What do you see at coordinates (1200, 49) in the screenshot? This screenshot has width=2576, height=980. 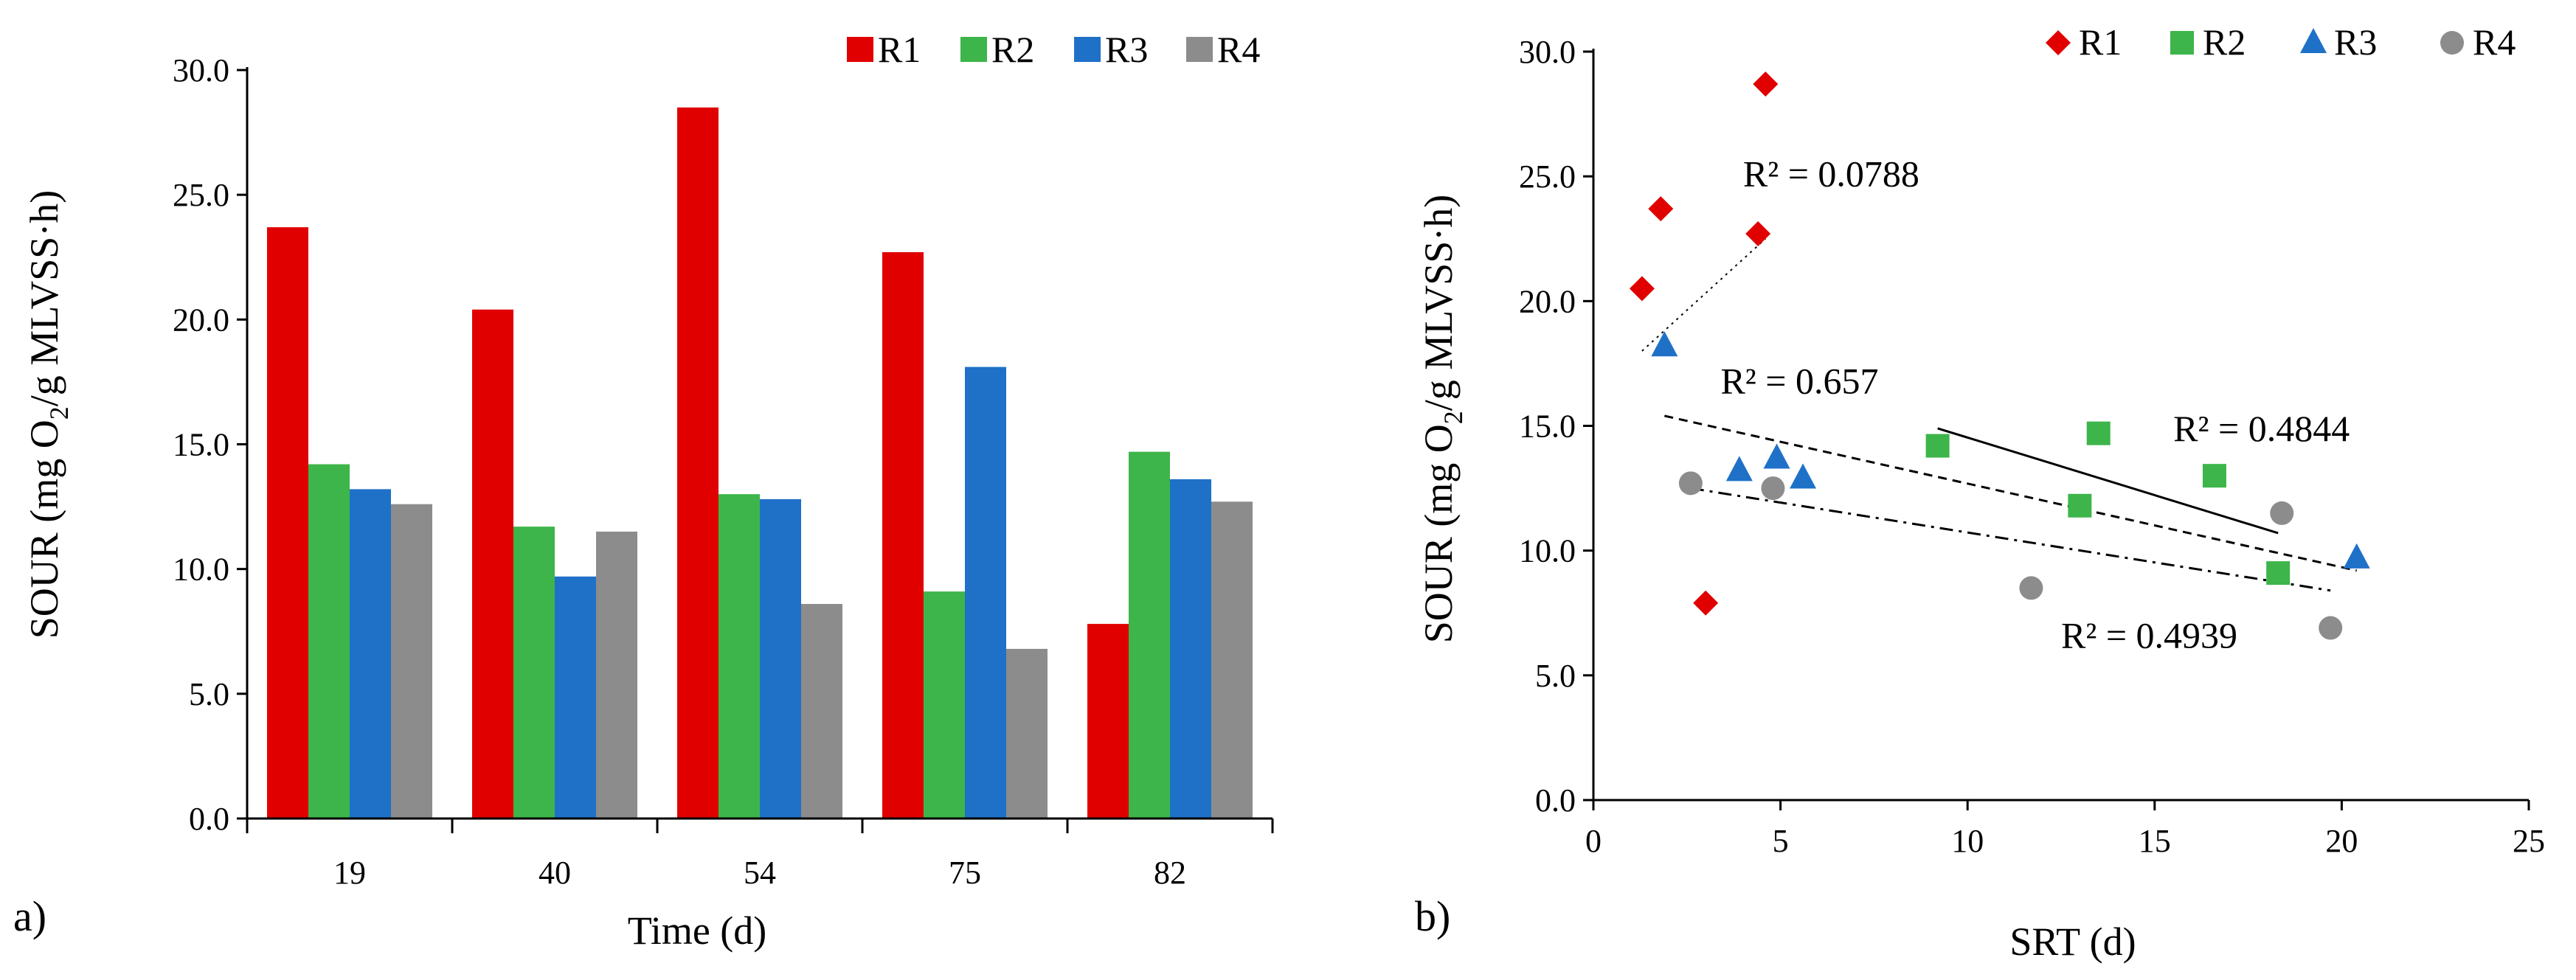 I see `legend-swatch-r4` at bounding box center [1200, 49].